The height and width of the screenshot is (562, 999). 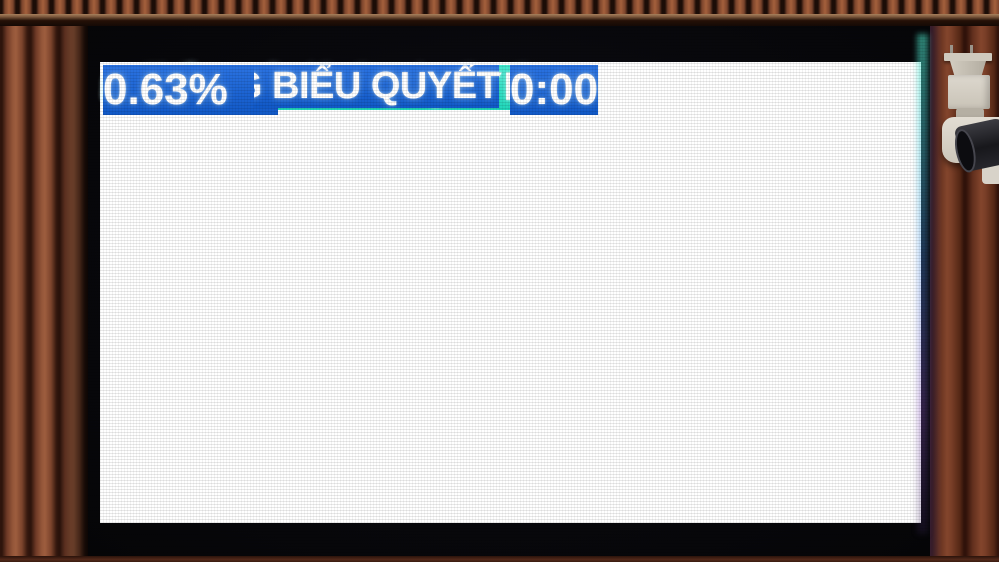 What do you see at coordinates (969, 92) in the screenshot?
I see `camera-mount-head` at bounding box center [969, 92].